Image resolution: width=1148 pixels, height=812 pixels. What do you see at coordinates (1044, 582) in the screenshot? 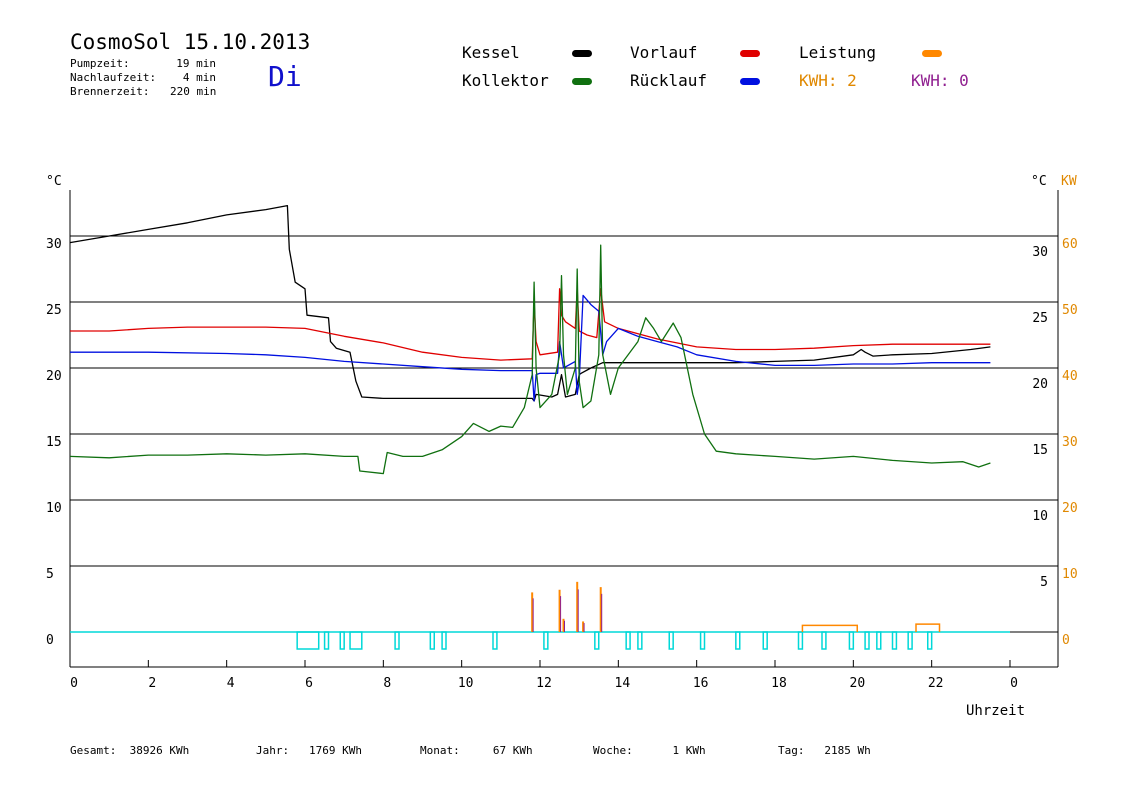
I see `right-temp-tick-label: 5` at bounding box center [1044, 582].